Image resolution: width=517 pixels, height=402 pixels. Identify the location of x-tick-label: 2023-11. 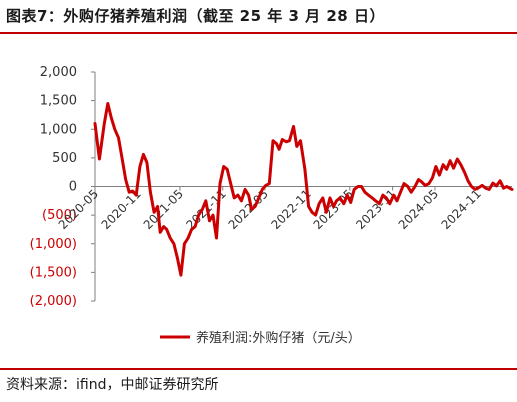
(375, 209).